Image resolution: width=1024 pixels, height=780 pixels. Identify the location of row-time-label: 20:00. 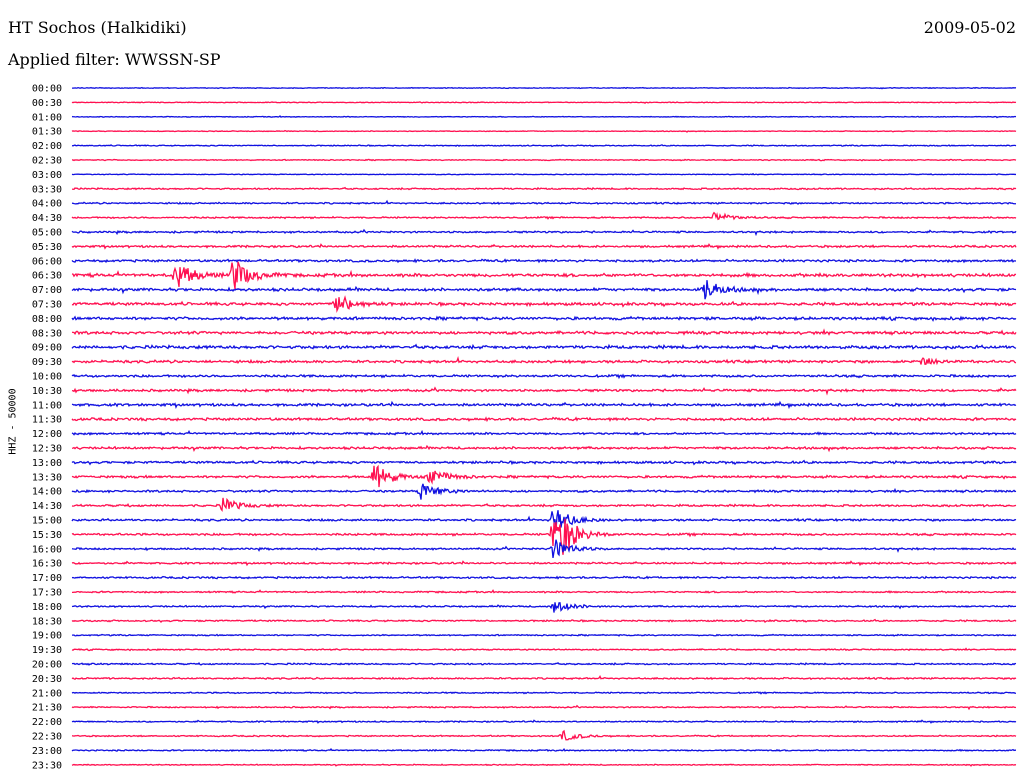
(47, 665).